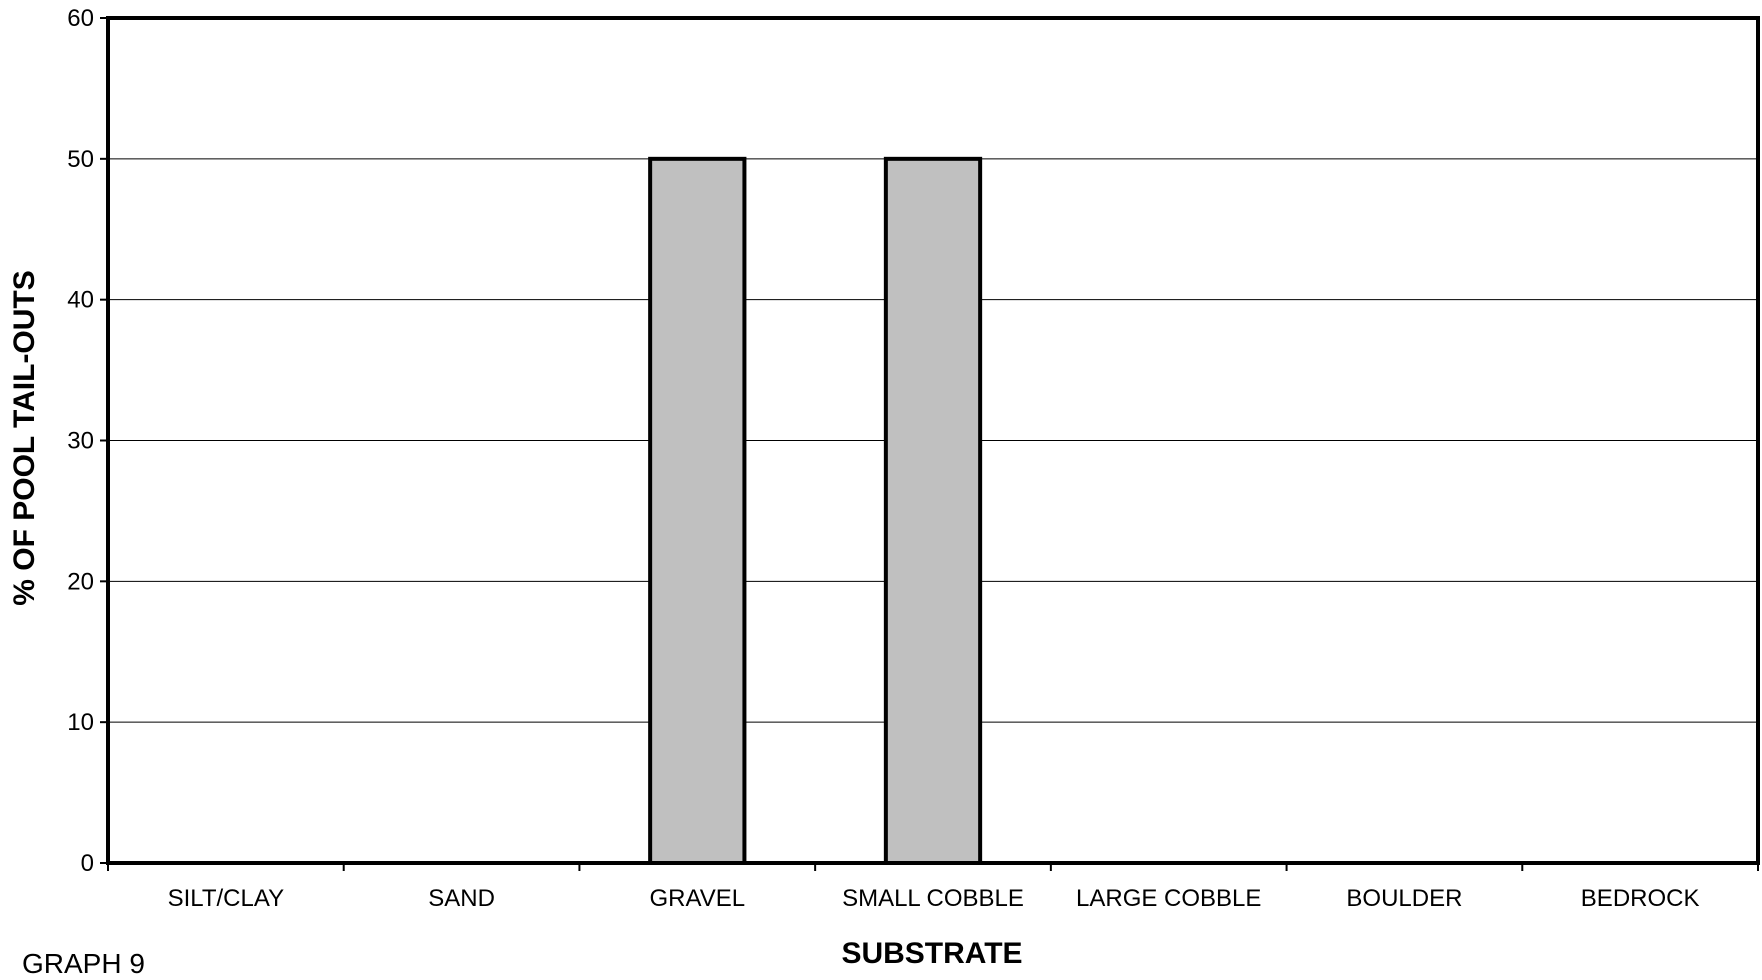 The image size is (1762, 980). What do you see at coordinates (815, 511) in the screenshot?
I see `bars` at bounding box center [815, 511].